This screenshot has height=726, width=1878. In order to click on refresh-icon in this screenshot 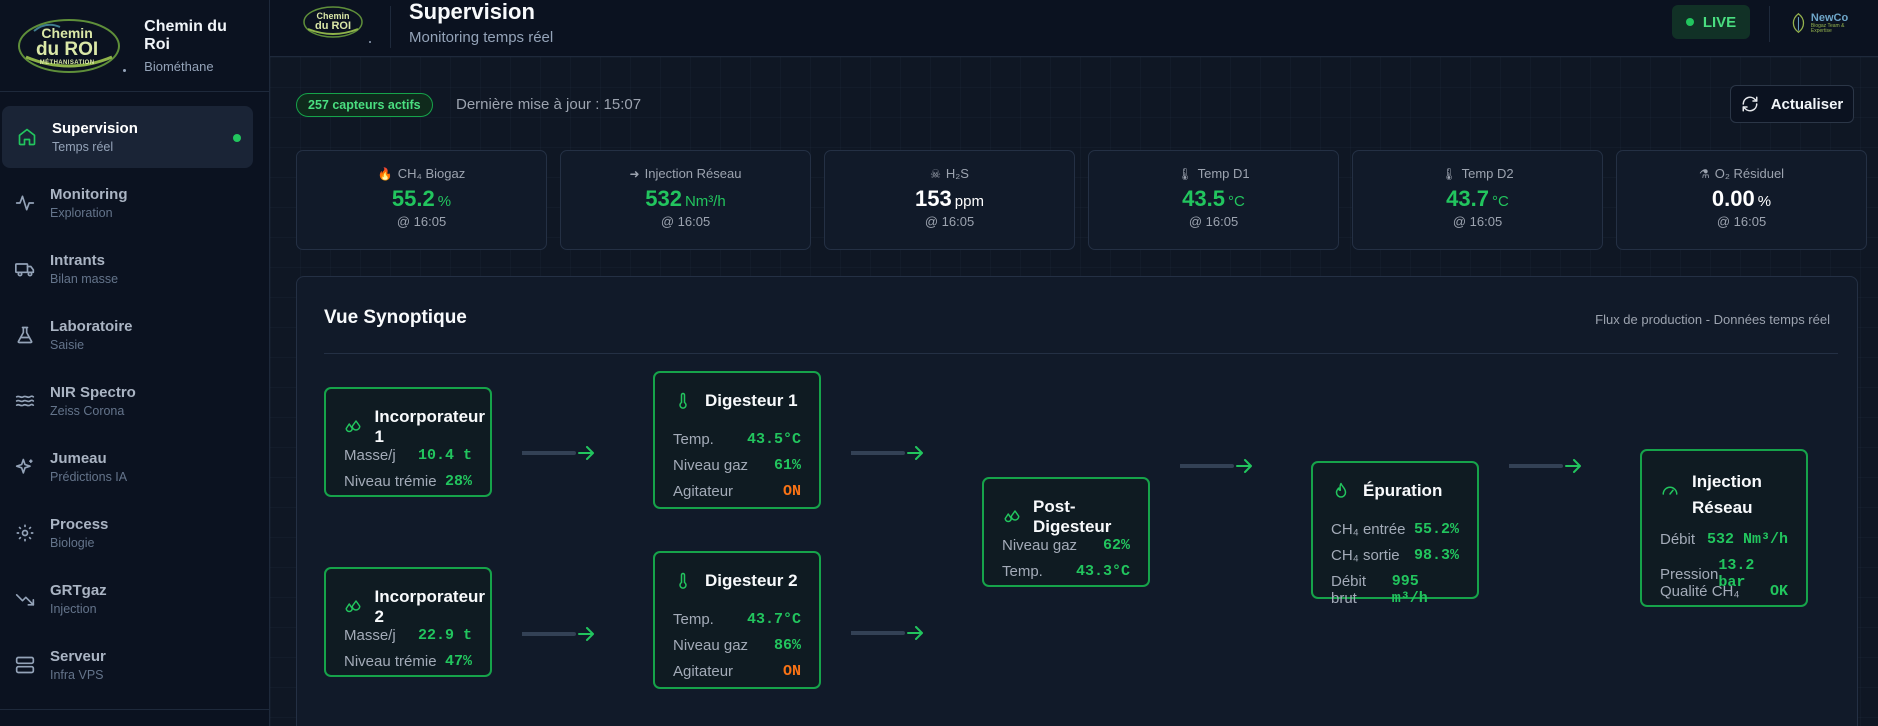, I will do `click(1750, 104)`.